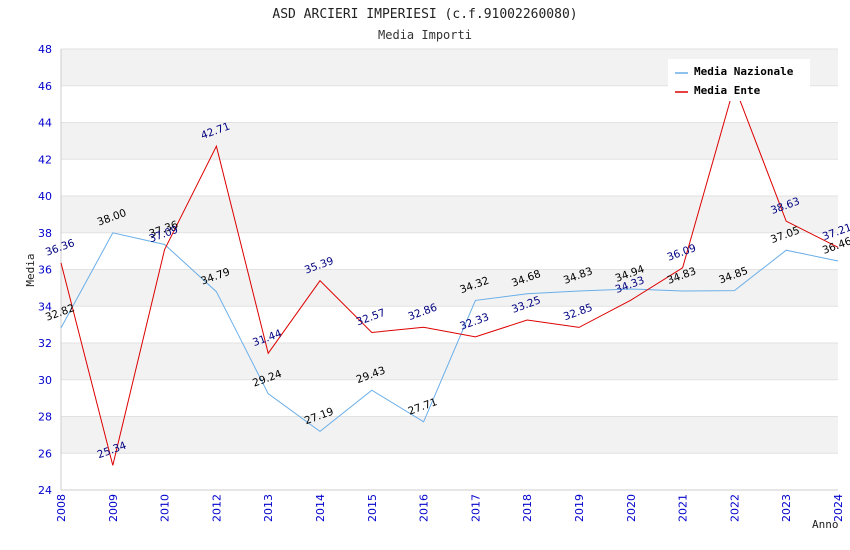 The height and width of the screenshot is (550, 850). I want to click on y-tick-label: 46, so click(45, 86).